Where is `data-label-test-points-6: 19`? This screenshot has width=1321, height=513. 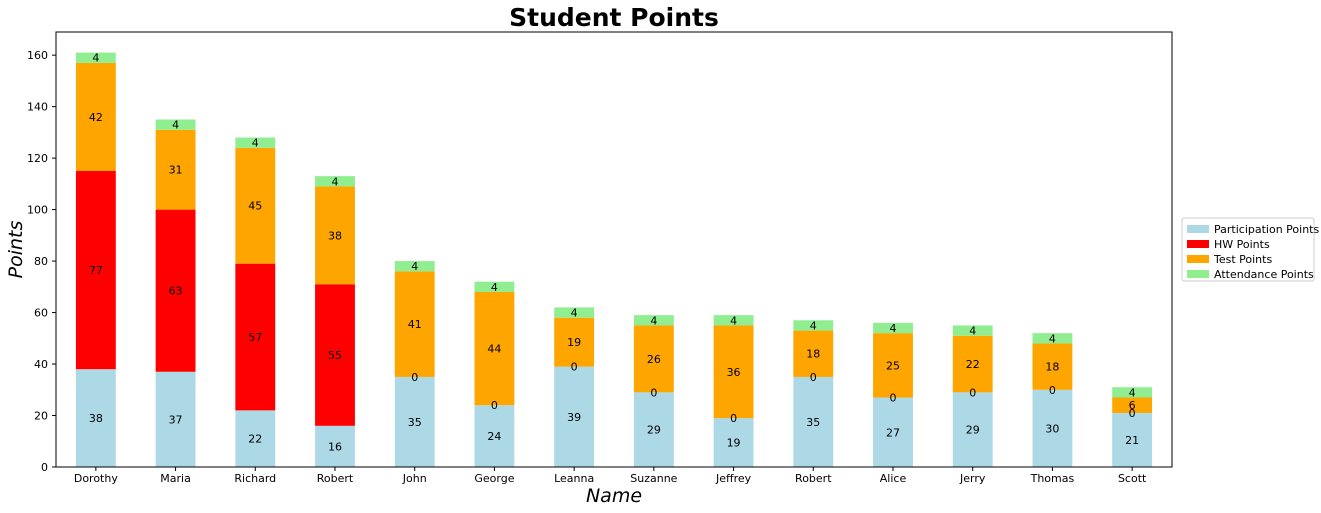
data-label-test-points-6: 19 is located at coordinates (574, 342).